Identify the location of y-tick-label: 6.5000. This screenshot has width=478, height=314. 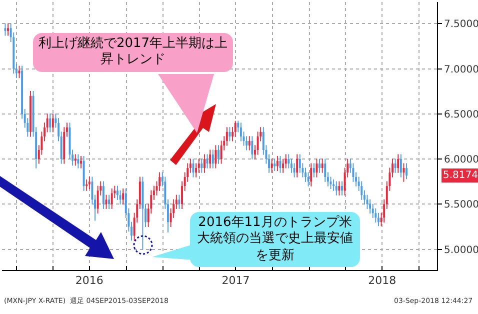
(461, 114).